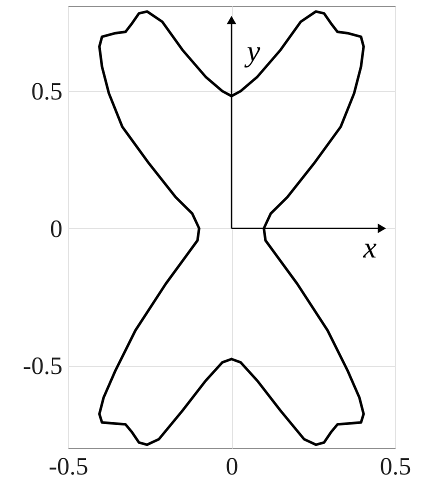 The width and height of the screenshot is (444, 495). What do you see at coordinates (68, 467) in the screenshot?
I see `x-tick-label: -0.5` at bounding box center [68, 467].